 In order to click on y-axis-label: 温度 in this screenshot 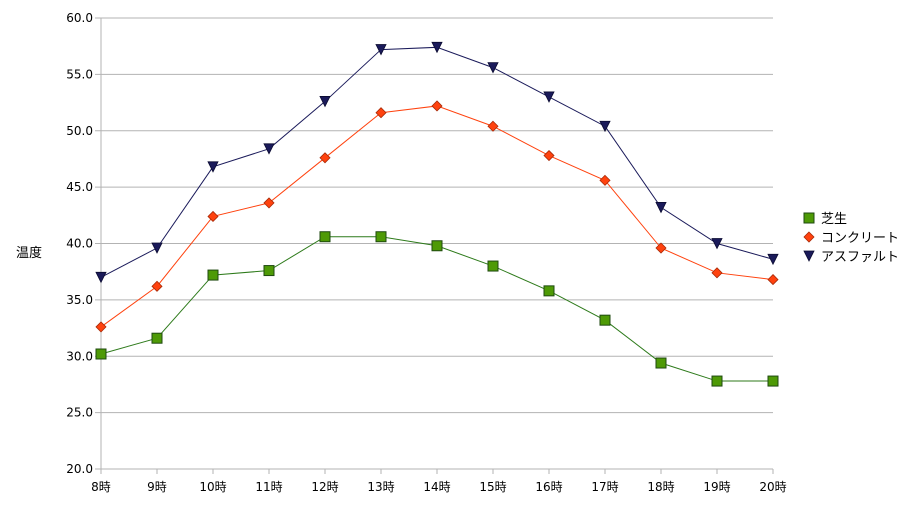, I will do `click(29, 253)`.